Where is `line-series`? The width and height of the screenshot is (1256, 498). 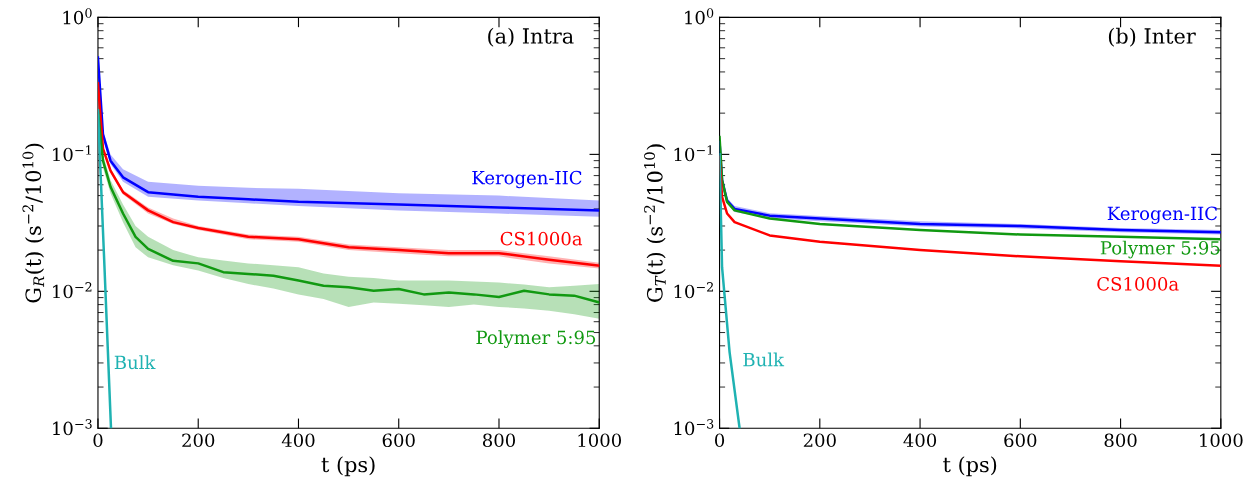 line-series is located at coordinates (730, 291).